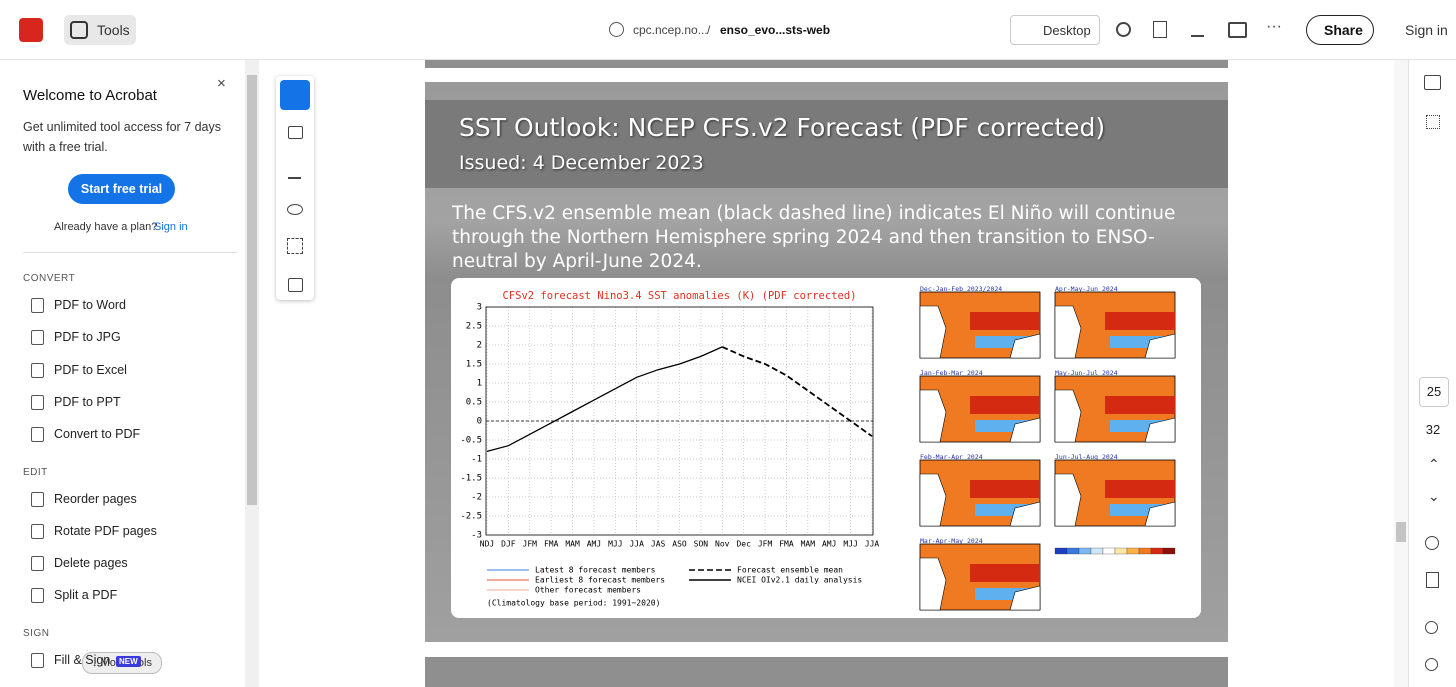 Image resolution: width=1456 pixels, height=687 pixels. Describe the element at coordinates (82, 659) in the screenshot. I see `tool-item: Fill & Sign` at that location.